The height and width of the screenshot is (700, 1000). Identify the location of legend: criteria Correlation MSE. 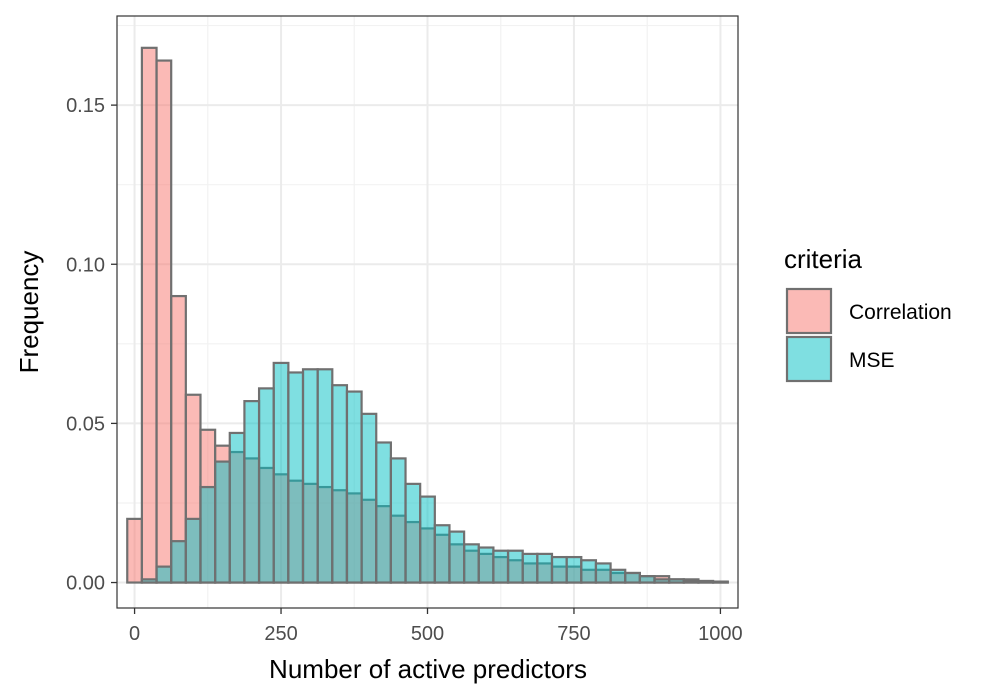
(868, 313).